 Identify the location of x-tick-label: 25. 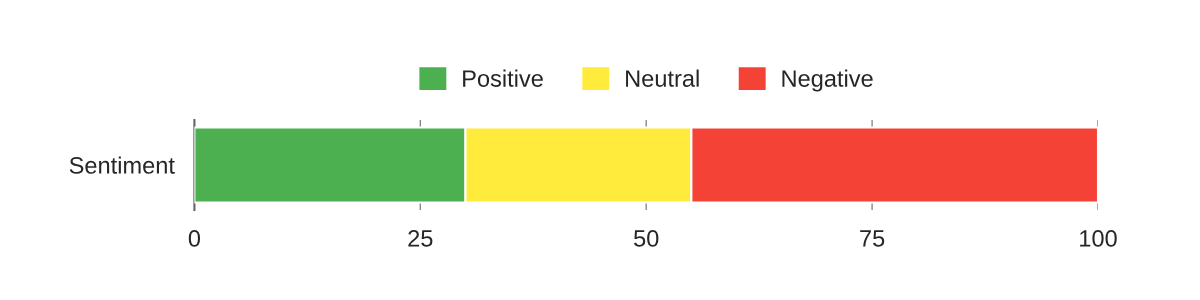
(420, 238).